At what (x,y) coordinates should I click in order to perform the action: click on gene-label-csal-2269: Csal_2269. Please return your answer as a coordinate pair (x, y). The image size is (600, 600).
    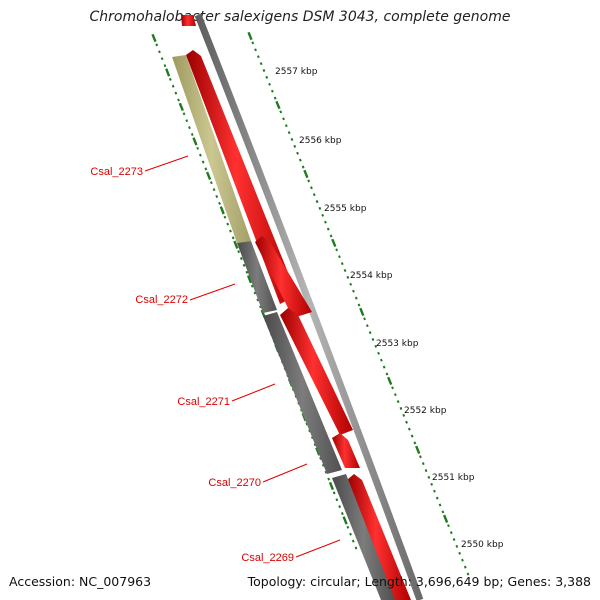
    Looking at the image, I should click on (267, 558).